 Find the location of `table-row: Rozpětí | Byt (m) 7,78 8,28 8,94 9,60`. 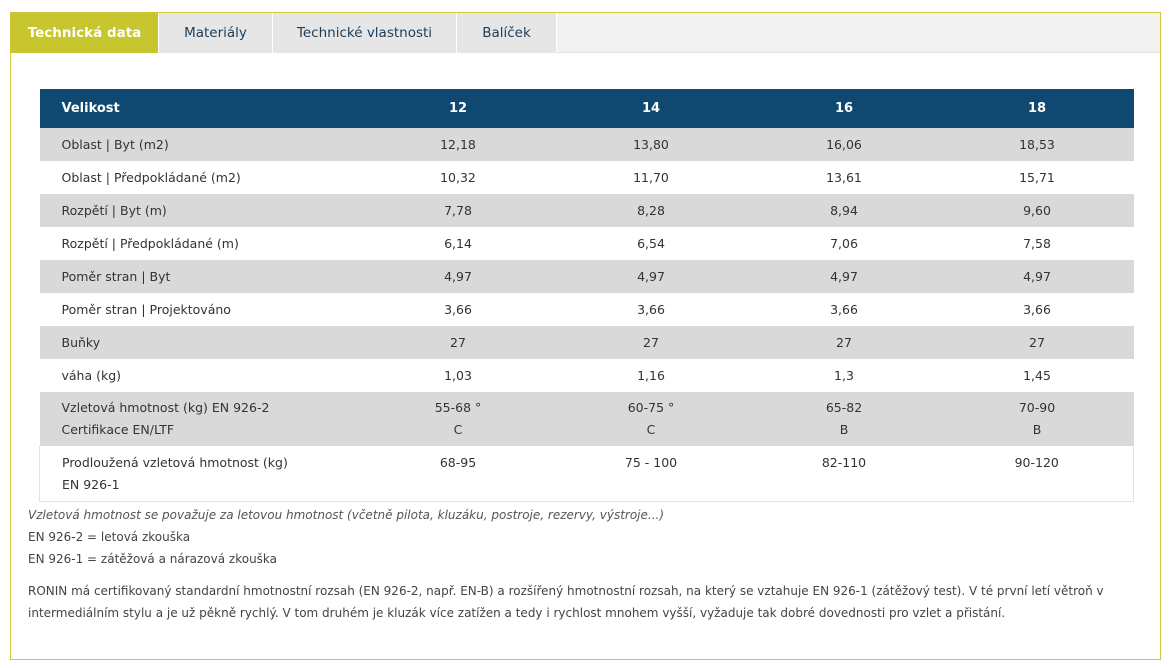

table-row: Rozpětí | Byt (m) 7,78 8,28 8,94 9,60 is located at coordinates (586, 210).